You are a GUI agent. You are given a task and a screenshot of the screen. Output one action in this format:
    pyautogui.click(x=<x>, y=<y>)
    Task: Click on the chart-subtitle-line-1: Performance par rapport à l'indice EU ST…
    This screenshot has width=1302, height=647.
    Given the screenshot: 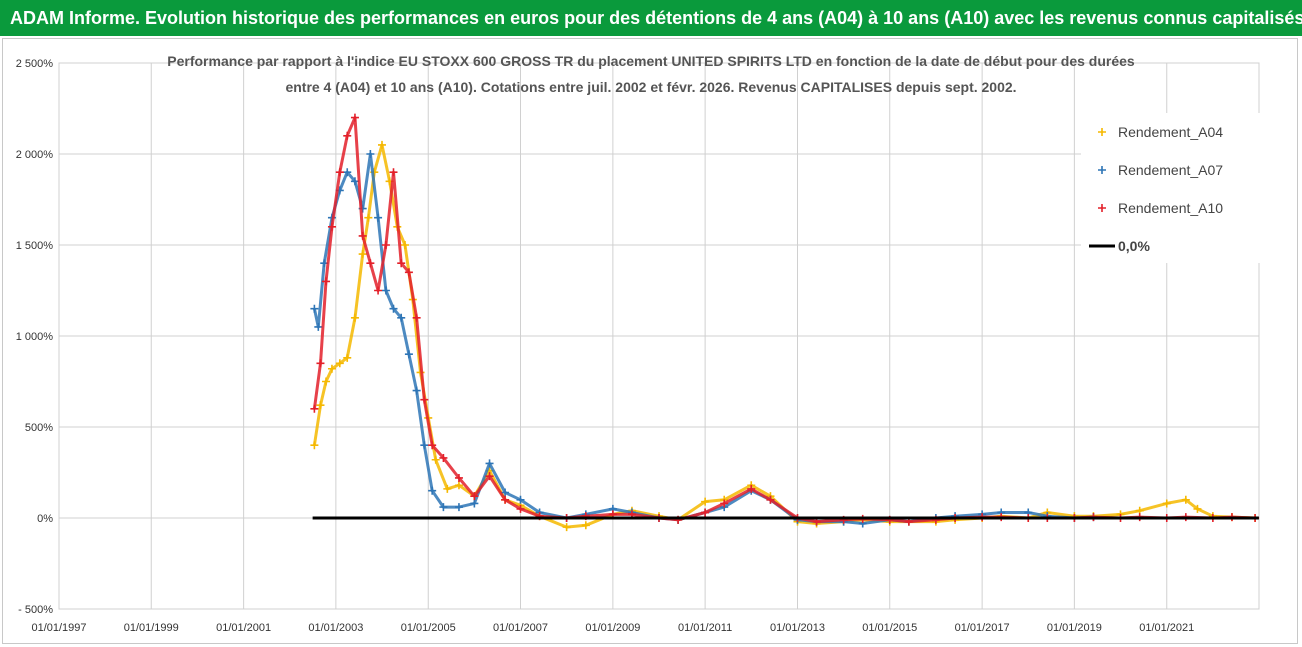 What is the action you would take?
    pyautogui.click(x=651, y=61)
    